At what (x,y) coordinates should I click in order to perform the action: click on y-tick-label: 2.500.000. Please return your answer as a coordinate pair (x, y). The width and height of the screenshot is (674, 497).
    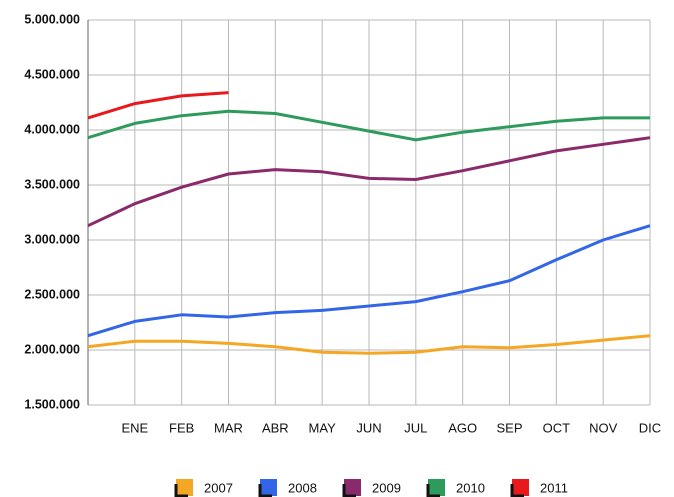
    Looking at the image, I should click on (52, 294).